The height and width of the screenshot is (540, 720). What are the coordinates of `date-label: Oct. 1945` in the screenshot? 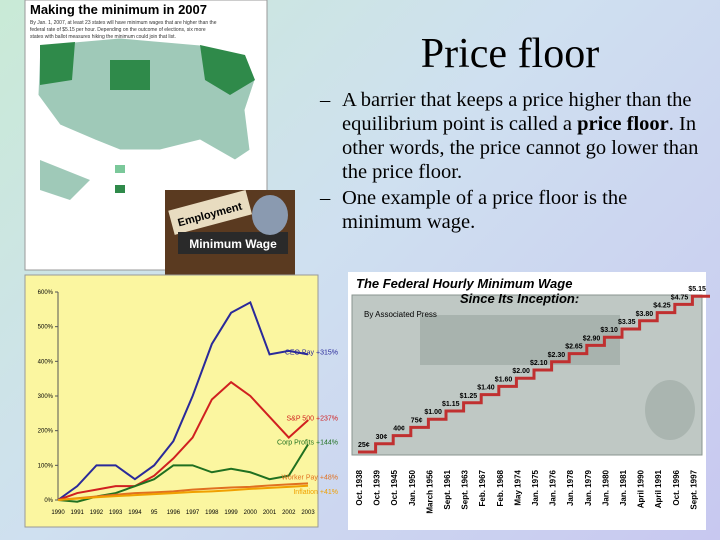 It's located at (394, 487).